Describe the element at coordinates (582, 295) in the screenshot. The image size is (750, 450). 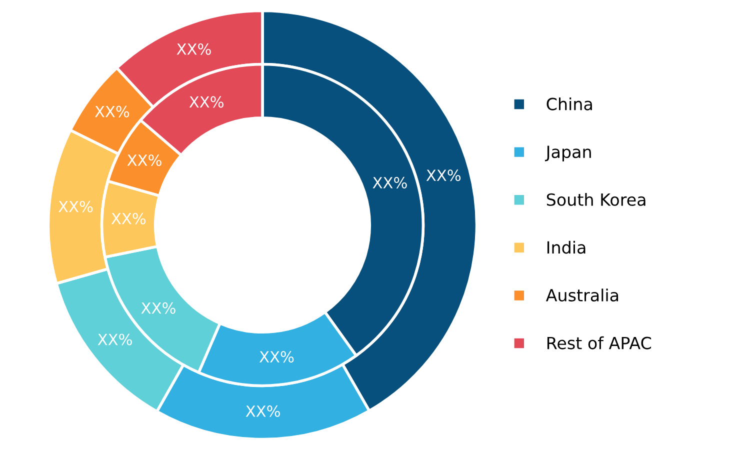
I see `legend-label: Australia` at that location.